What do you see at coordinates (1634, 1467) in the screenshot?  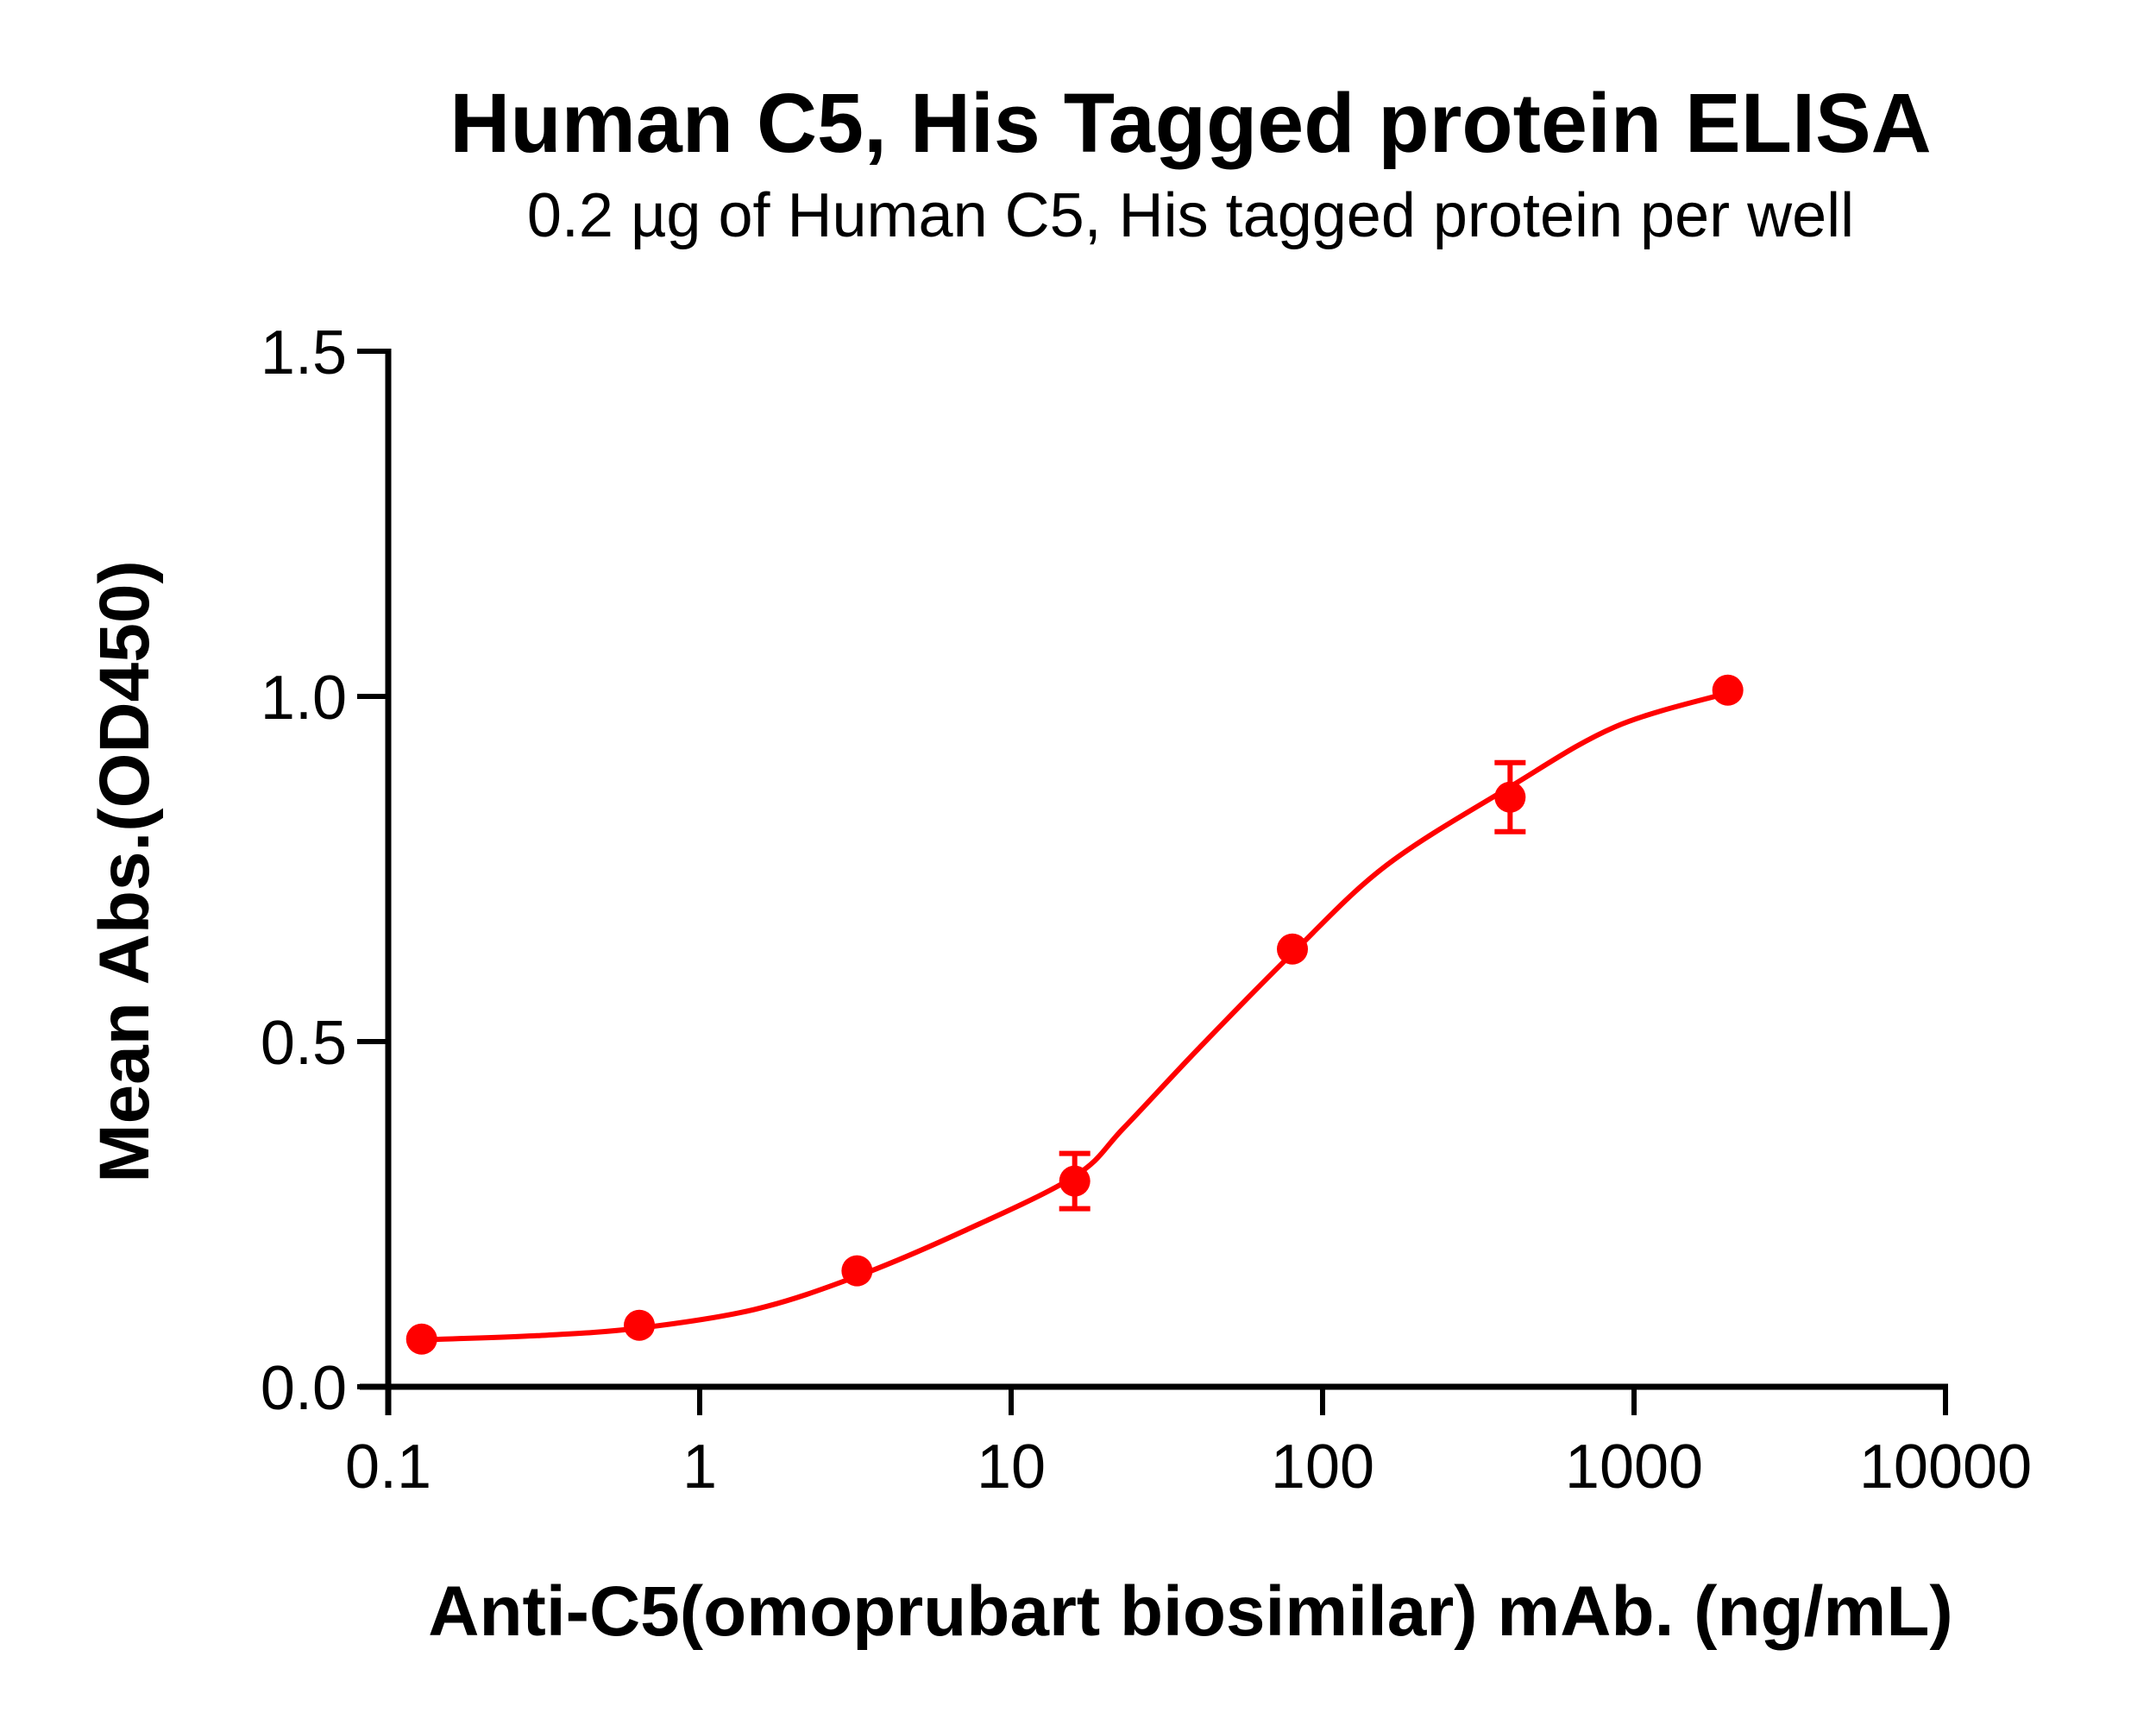 I see `x-tick-label: 1000` at bounding box center [1634, 1467].